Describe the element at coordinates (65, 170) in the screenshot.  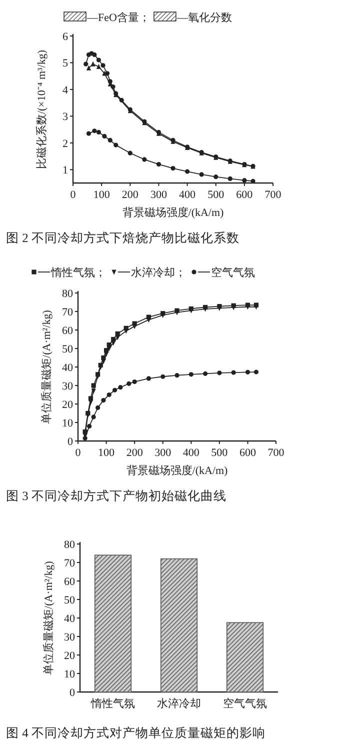
I see `y-tick-label: 1` at that location.